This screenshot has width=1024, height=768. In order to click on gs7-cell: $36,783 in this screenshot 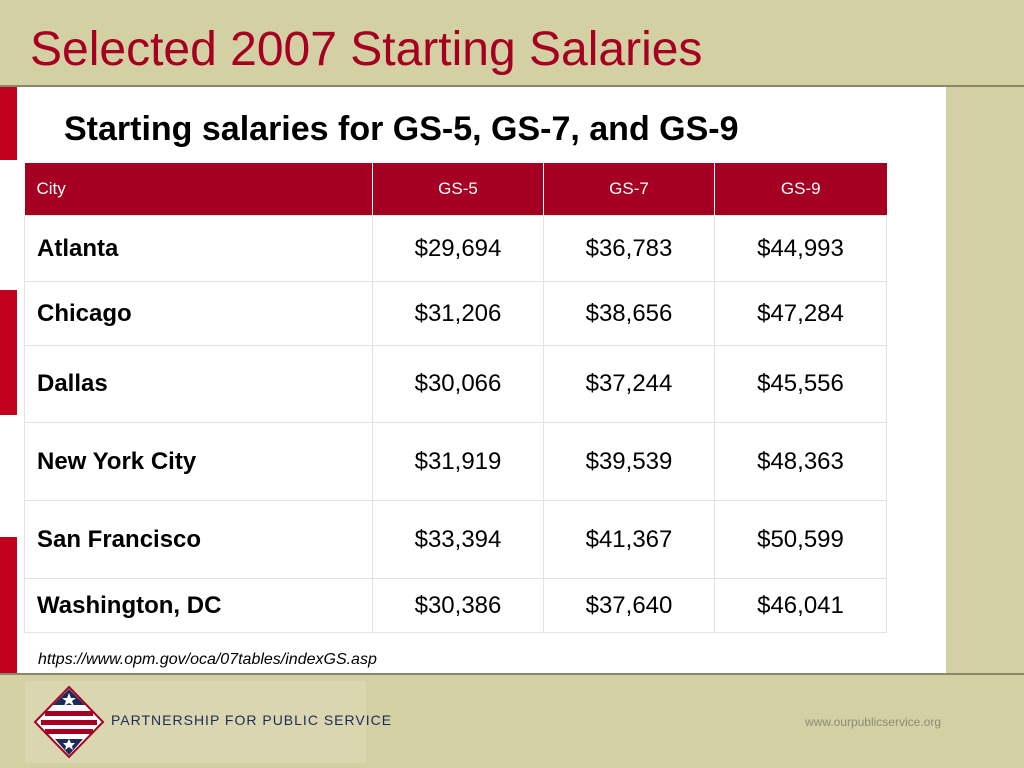, I will do `click(629, 248)`.